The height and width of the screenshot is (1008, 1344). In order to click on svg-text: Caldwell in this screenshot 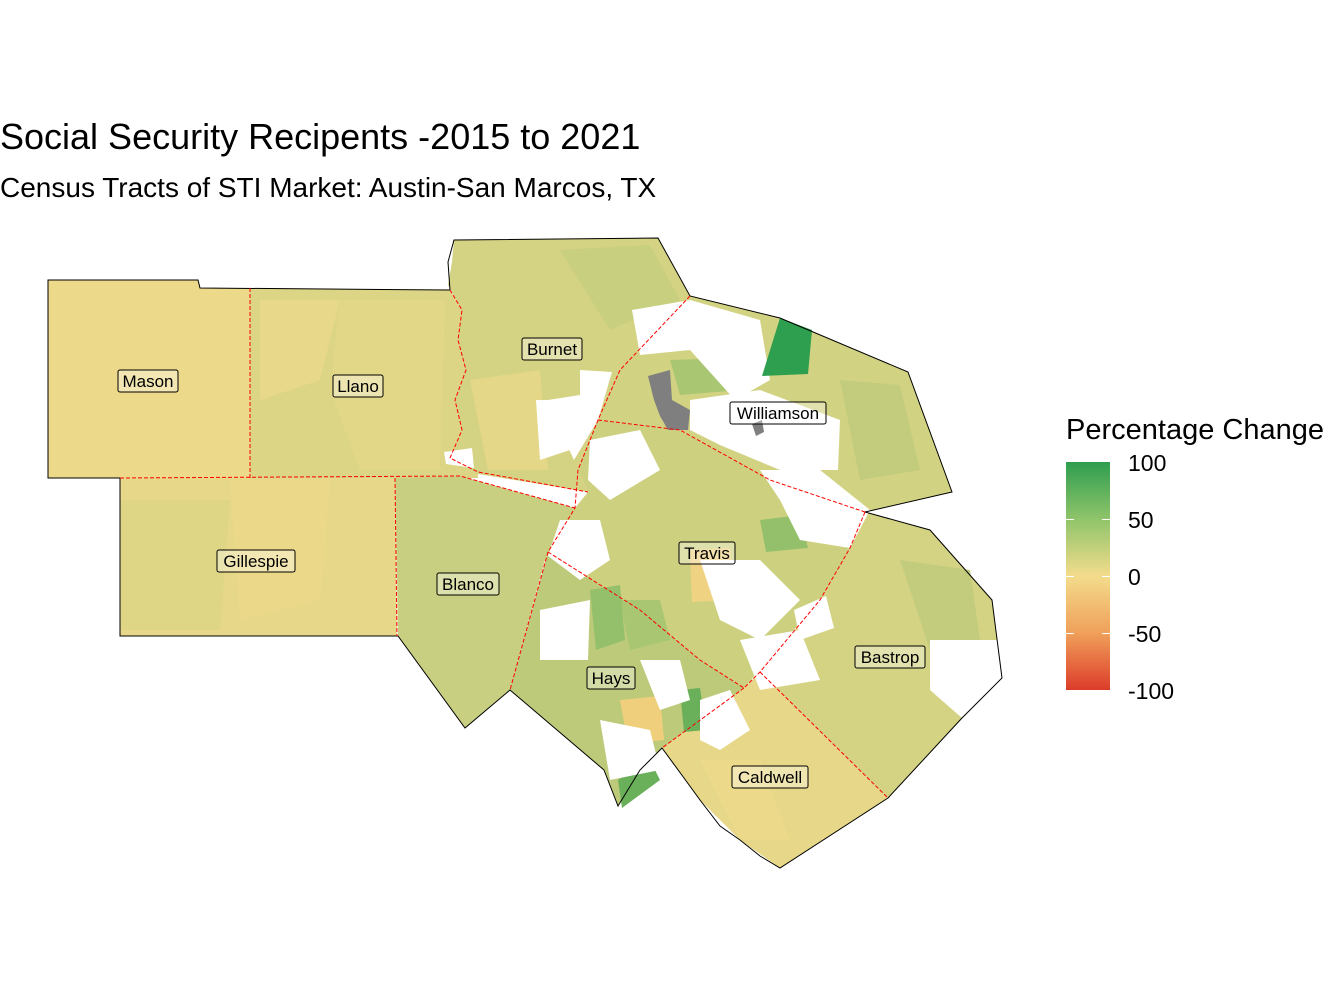, I will do `click(770, 777)`.